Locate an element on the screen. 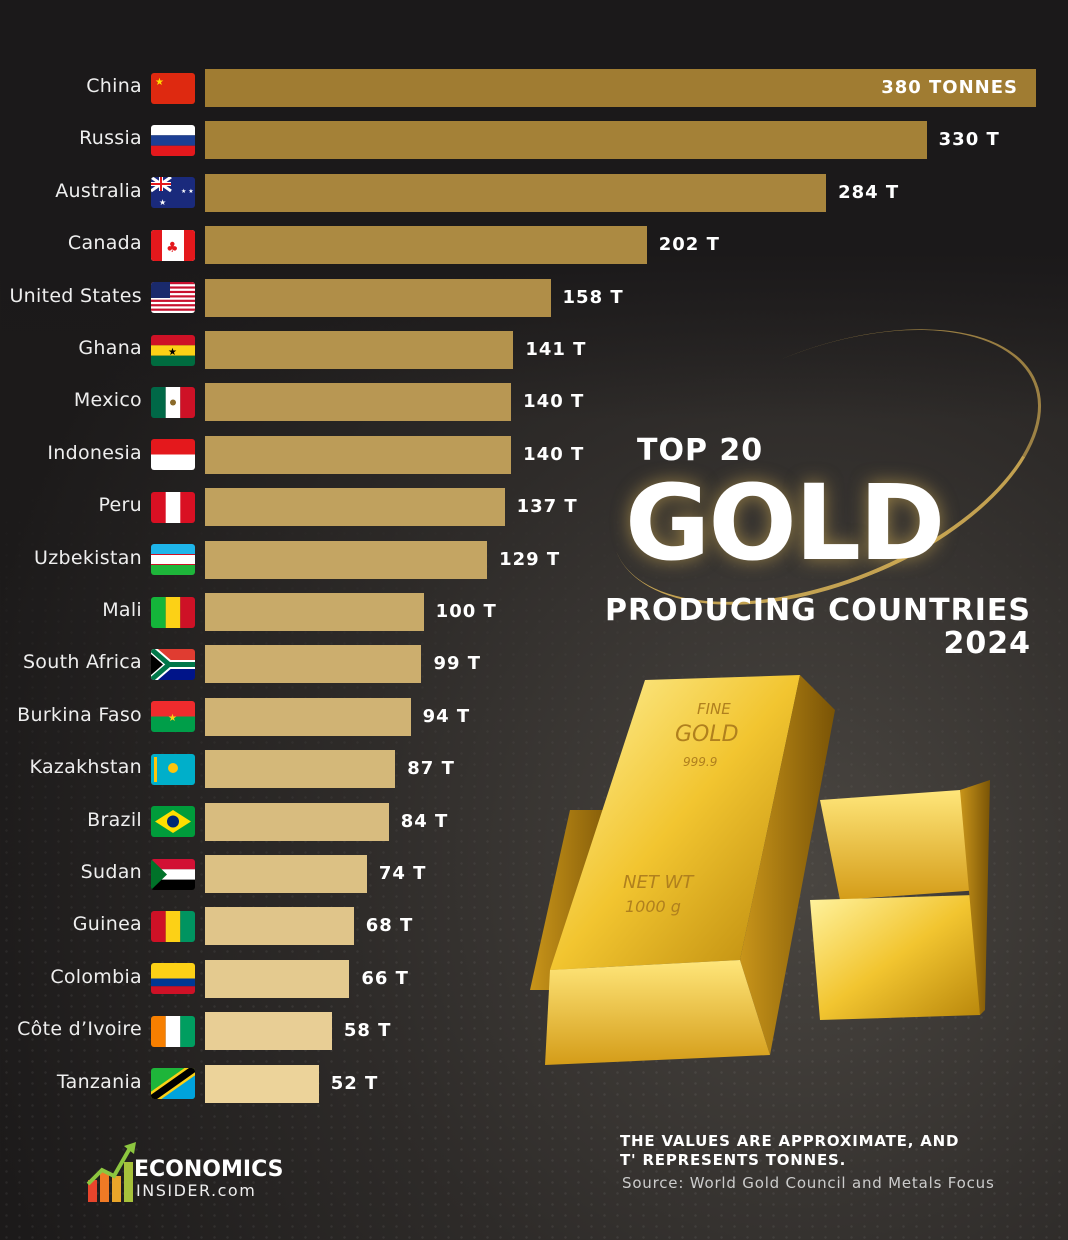  country-label: Brazil is located at coordinates (114, 819).